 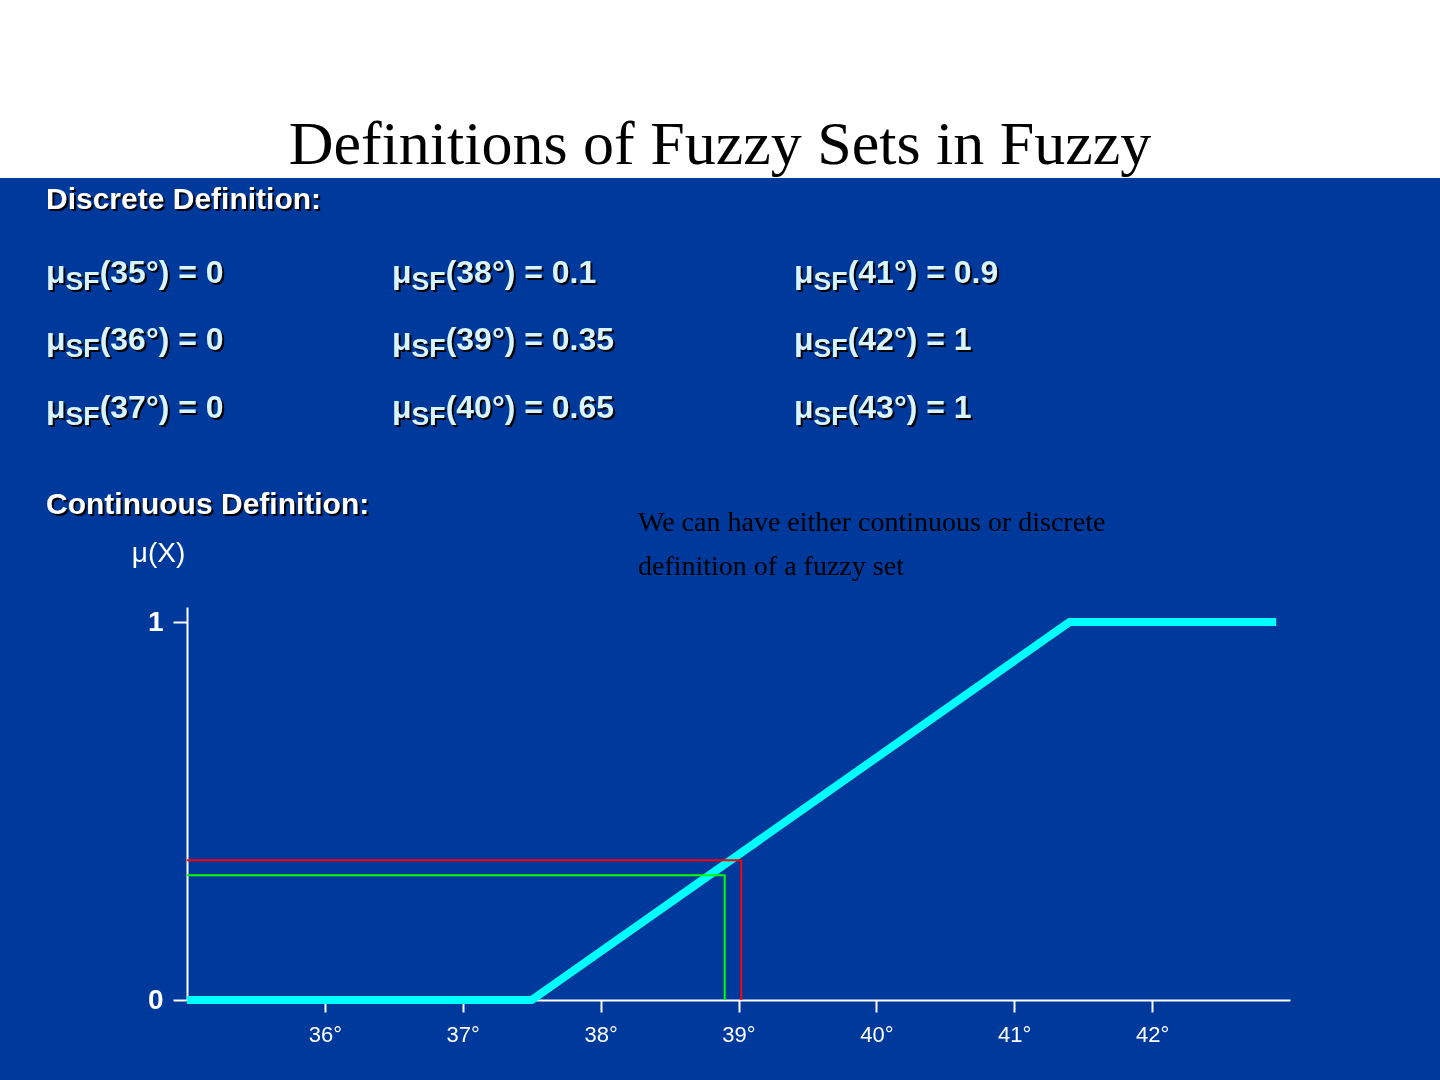 I want to click on text: μ$_{SF}$(38°) = 0.1, so click(x=495, y=276).